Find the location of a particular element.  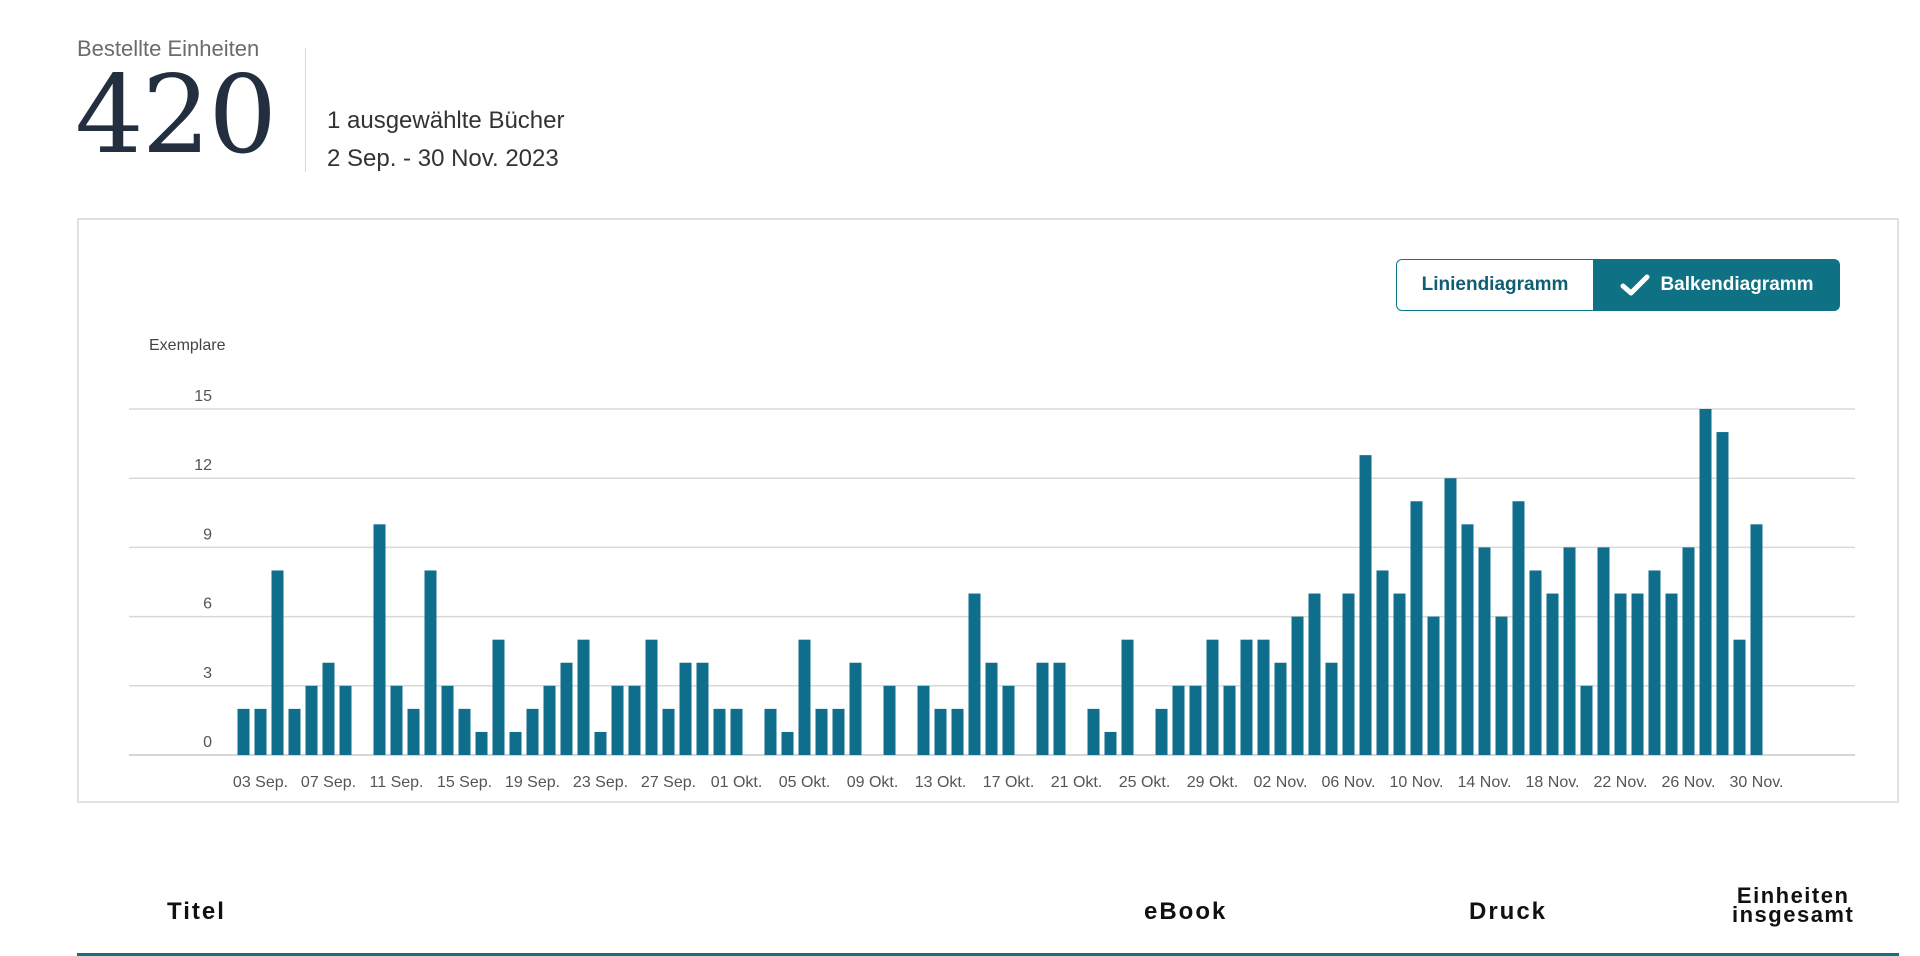

column-header-print: Druck is located at coordinates (1508, 911).